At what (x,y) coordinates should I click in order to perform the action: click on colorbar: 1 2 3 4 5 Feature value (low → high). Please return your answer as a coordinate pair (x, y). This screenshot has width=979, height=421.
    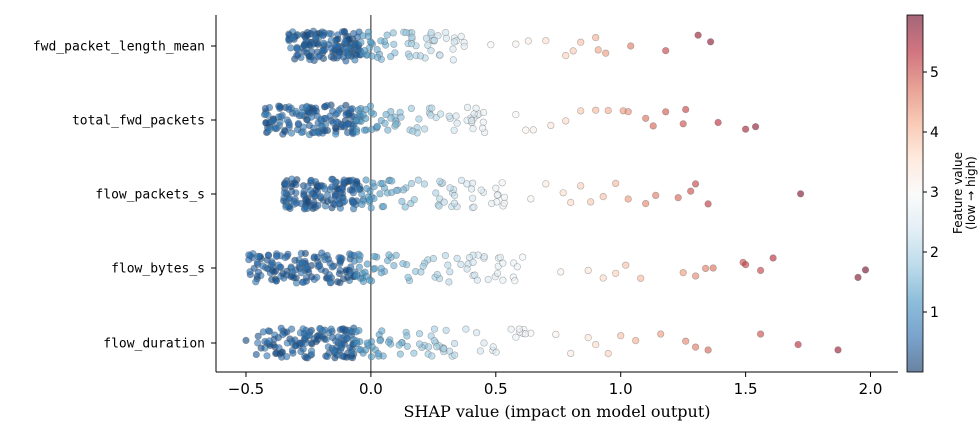
    Looking at the image, I should click on (942, 193).